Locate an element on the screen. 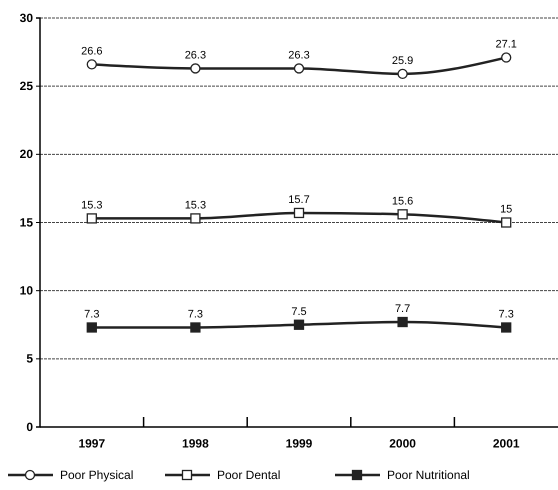 The image size is (558, 490). data-label: 26.6 is located at coordinates (92, 51).